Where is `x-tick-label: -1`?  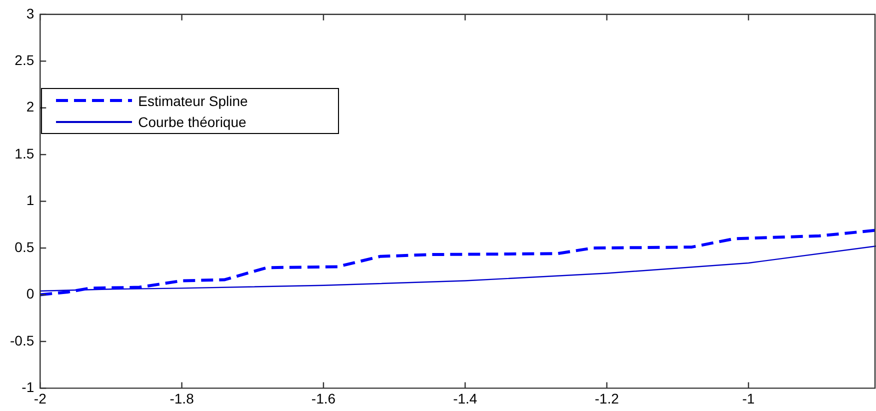 x-tick-label: -1 is located at coordinates (748, 398).